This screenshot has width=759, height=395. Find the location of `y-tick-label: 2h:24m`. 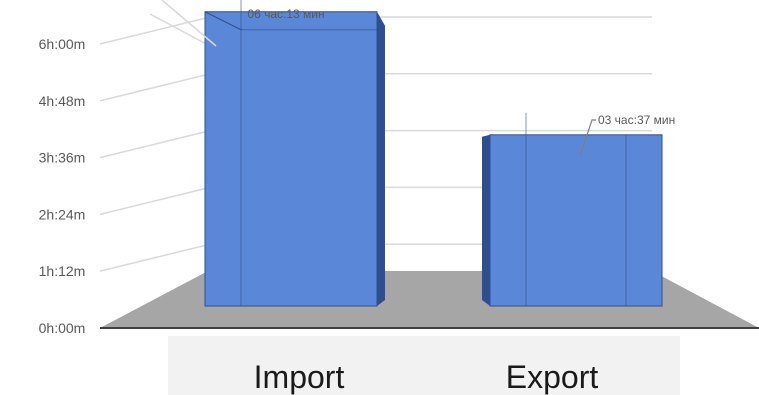

y-tick-label: 2h:24m is located at coordinates (62, 214).